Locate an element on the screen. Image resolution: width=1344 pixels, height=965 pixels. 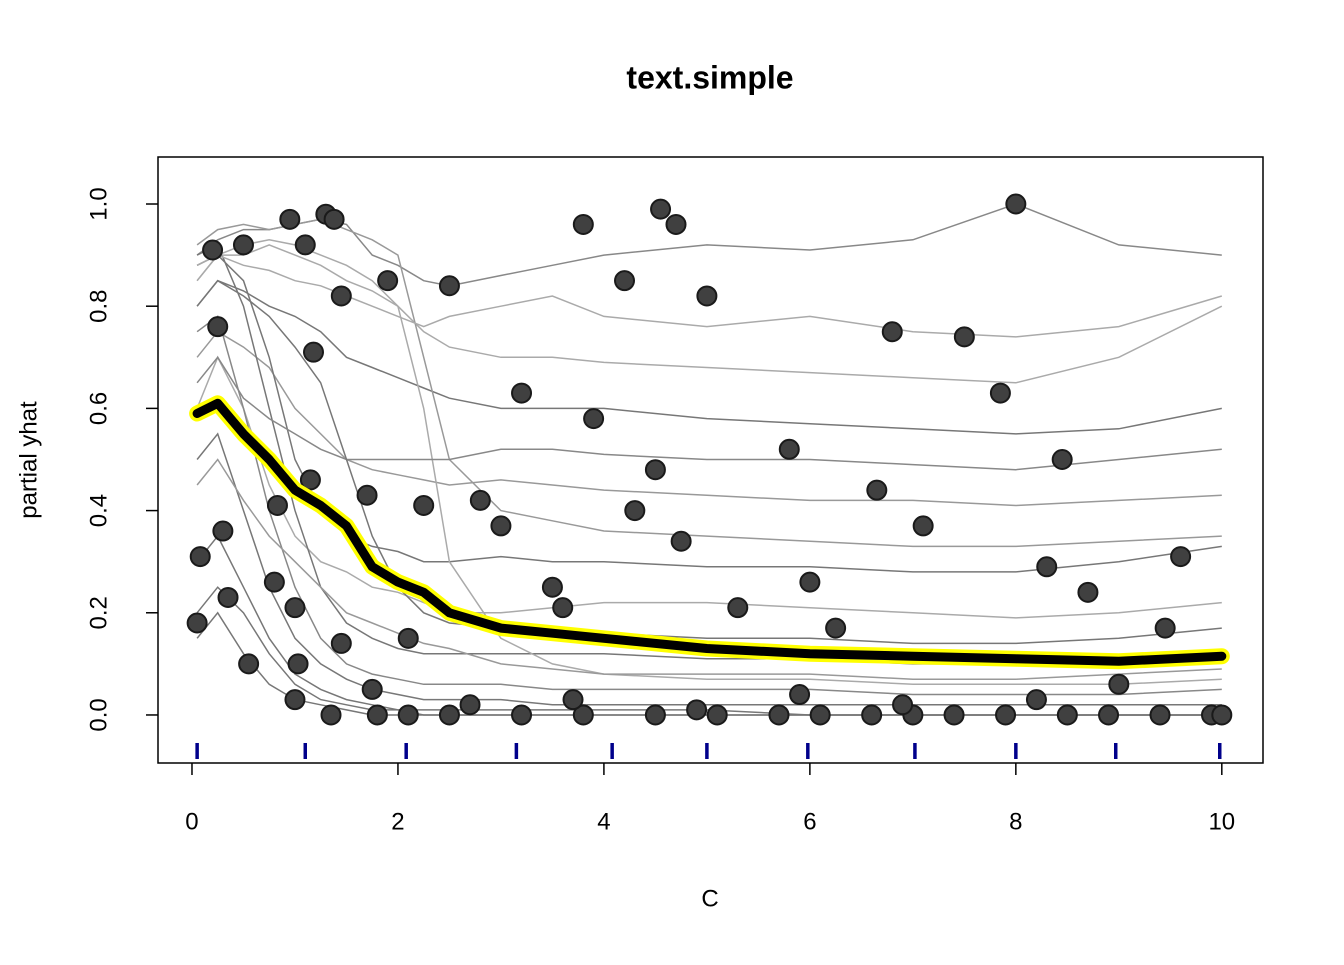
y-tick-label: 1.0 is located at coordinates (98, 203).